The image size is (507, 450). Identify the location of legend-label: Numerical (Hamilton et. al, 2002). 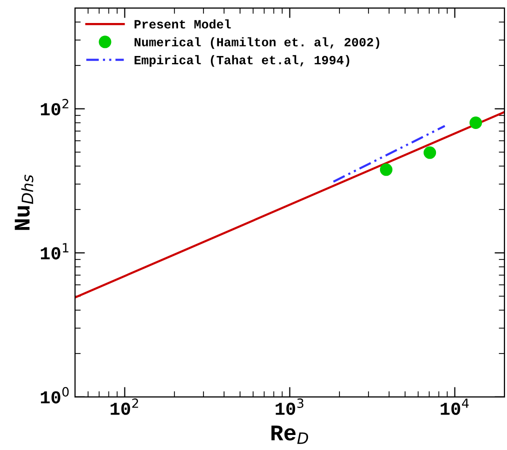
(257, 43).